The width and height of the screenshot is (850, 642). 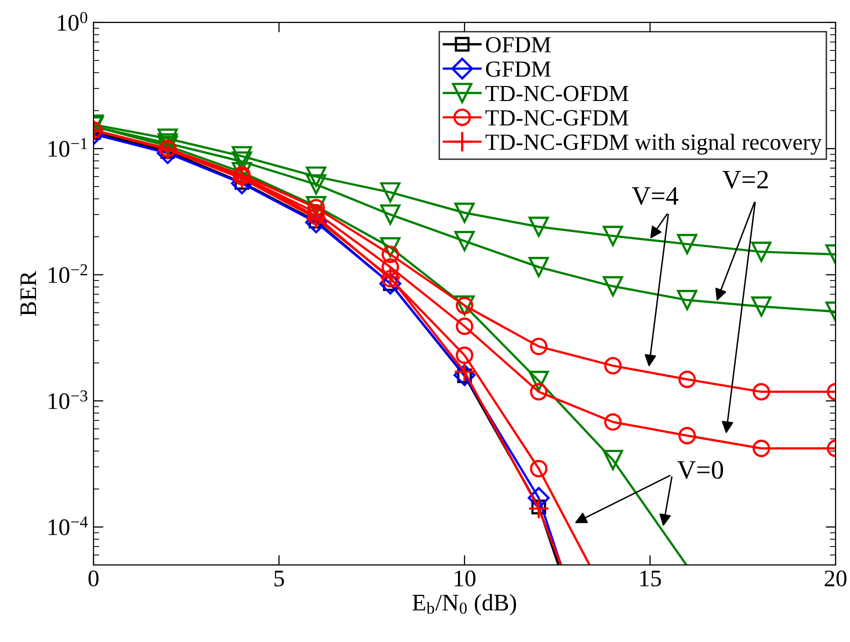 I want to click on y-tick-label: 10$^{−2}$, so click(x=68, y=274).